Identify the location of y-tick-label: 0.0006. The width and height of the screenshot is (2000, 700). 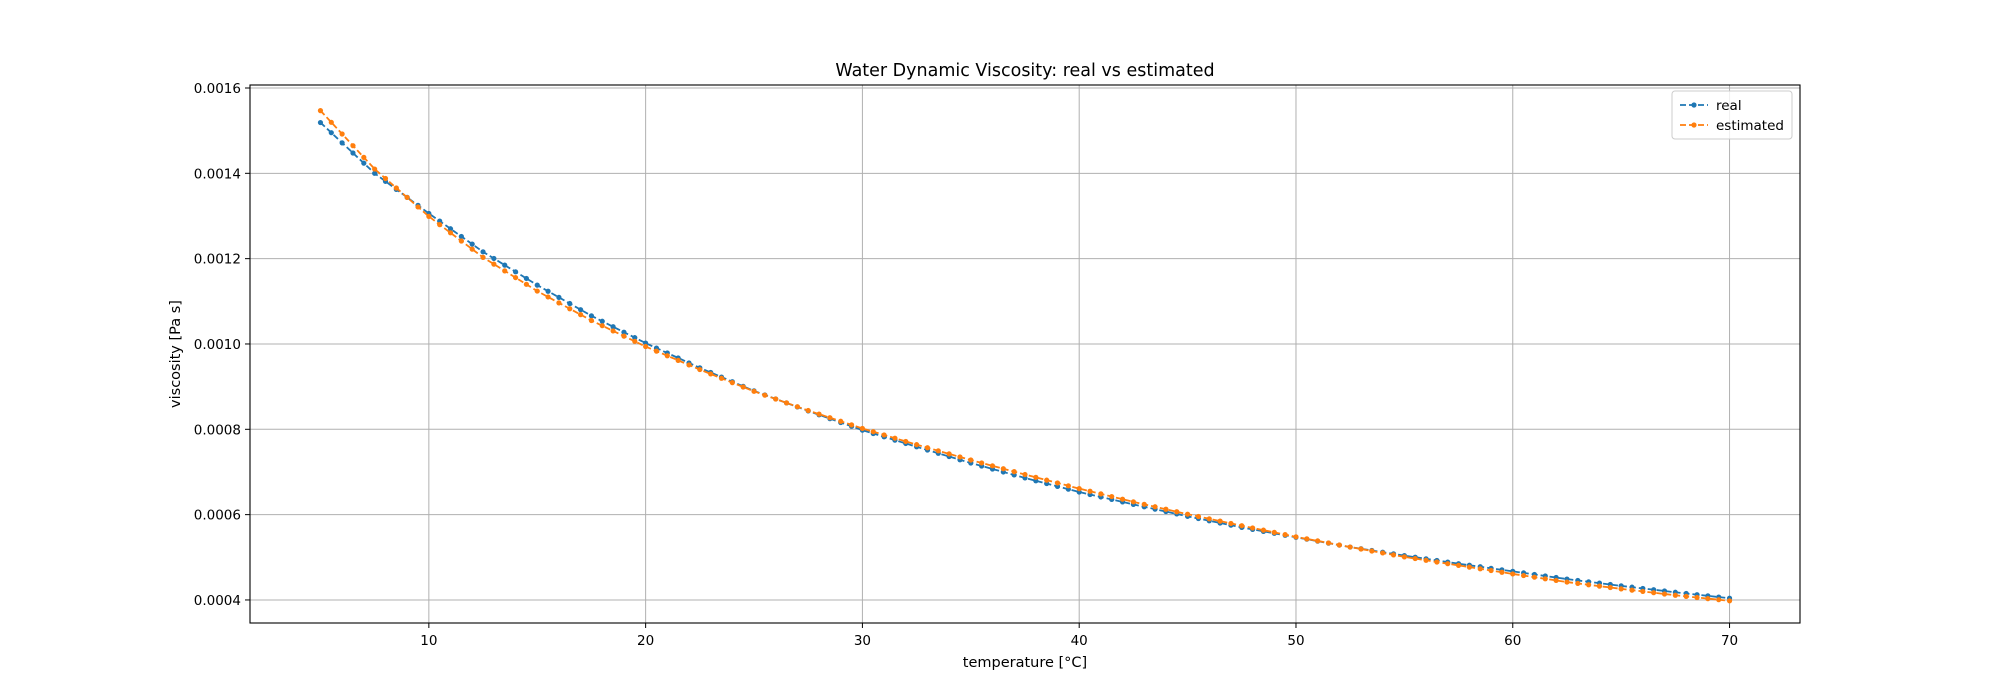
(217, 516).